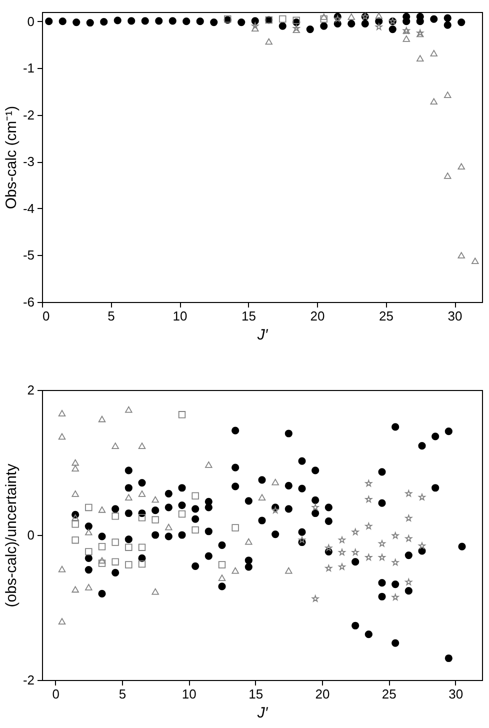 The image size is (489, 728). I want to click on y-tick-label: -3, so click(28, 162).